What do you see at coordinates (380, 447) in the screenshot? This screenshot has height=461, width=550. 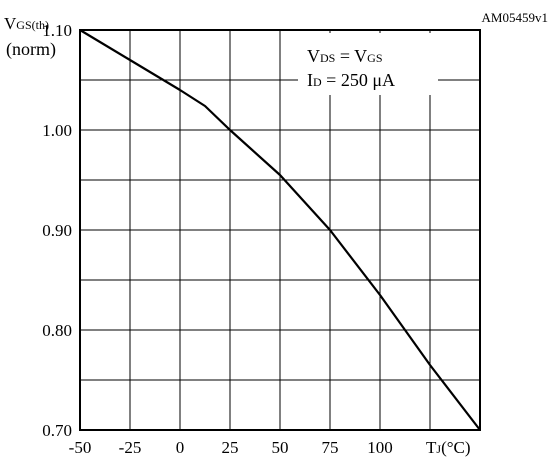 I see `x-tick-label: 100` at bounding box center [380, 447].